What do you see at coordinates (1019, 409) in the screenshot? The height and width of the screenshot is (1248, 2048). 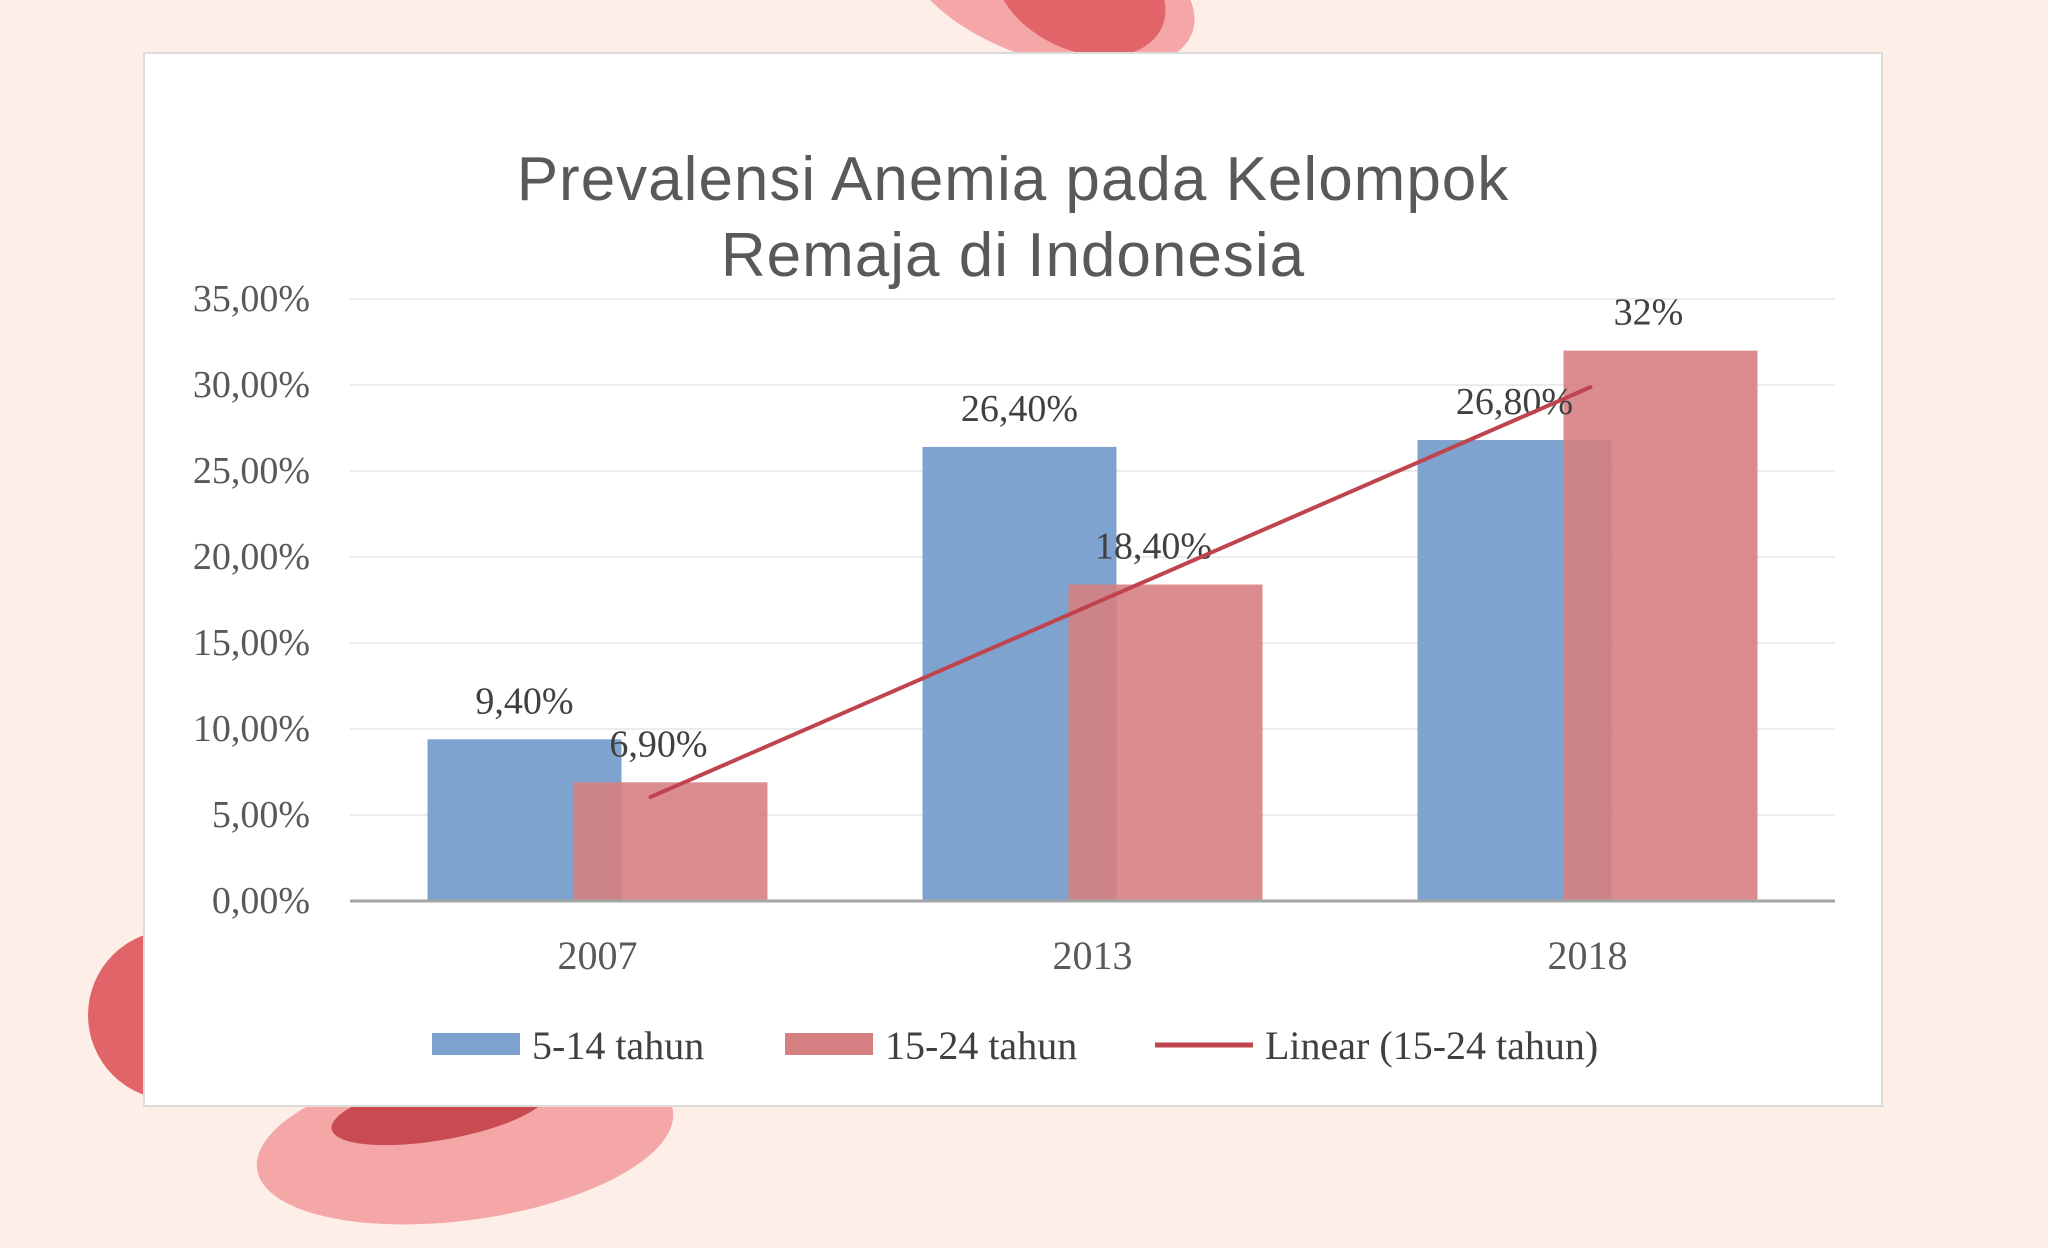 I see `data-label: 26,40%` at bounding box center [1019, 409].